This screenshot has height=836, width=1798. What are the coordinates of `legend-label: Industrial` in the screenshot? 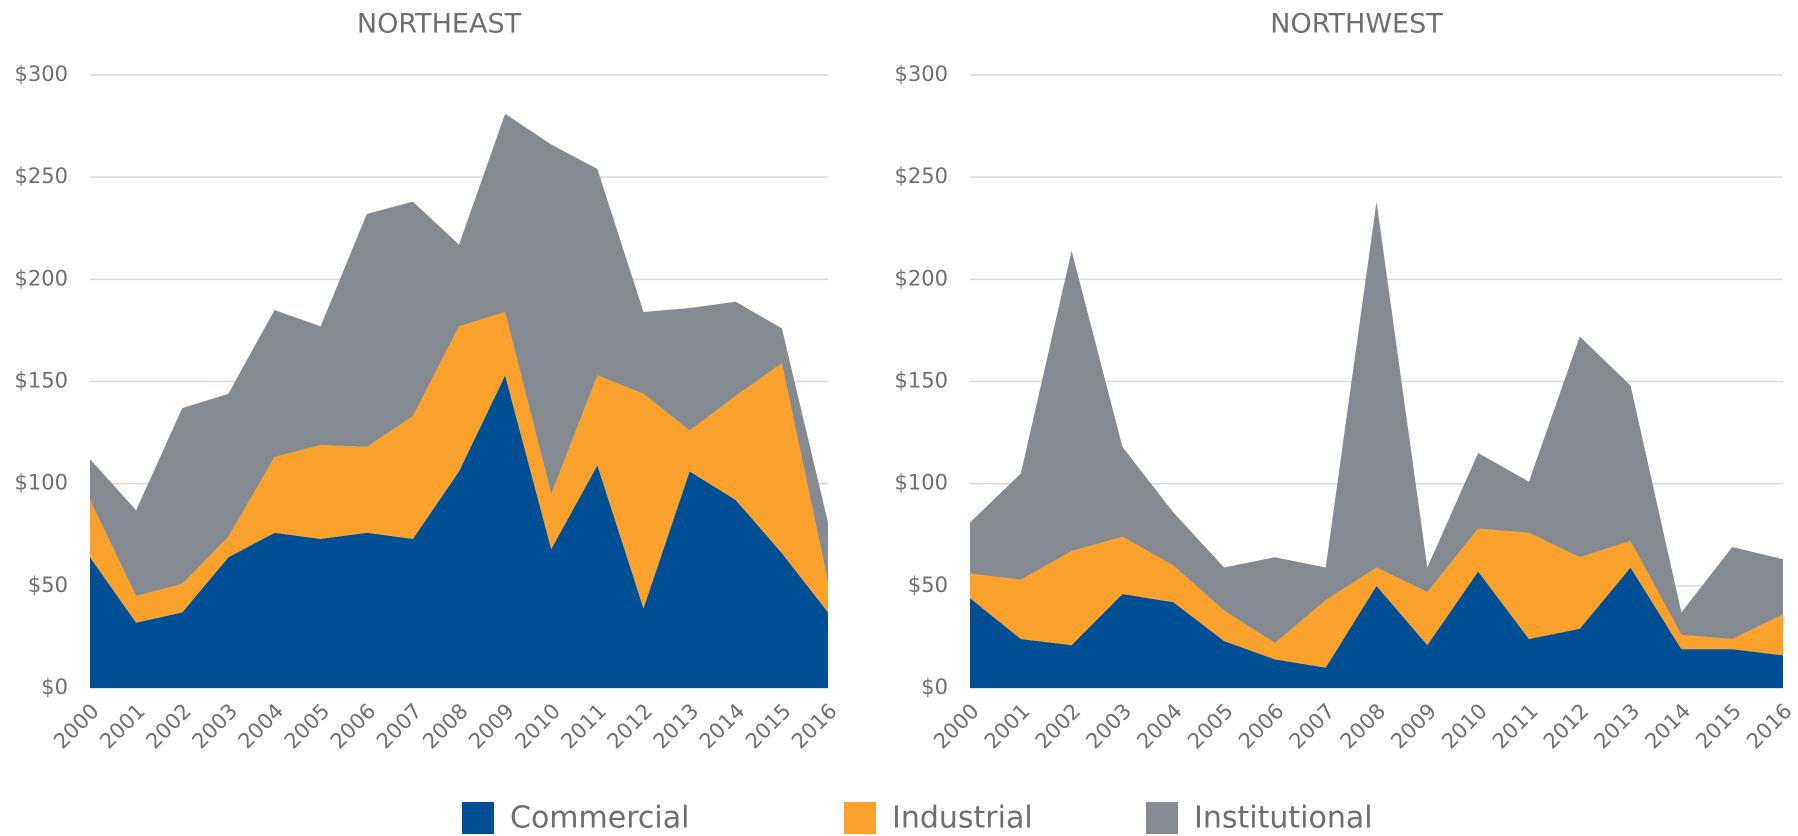 It's located at (962, 818).